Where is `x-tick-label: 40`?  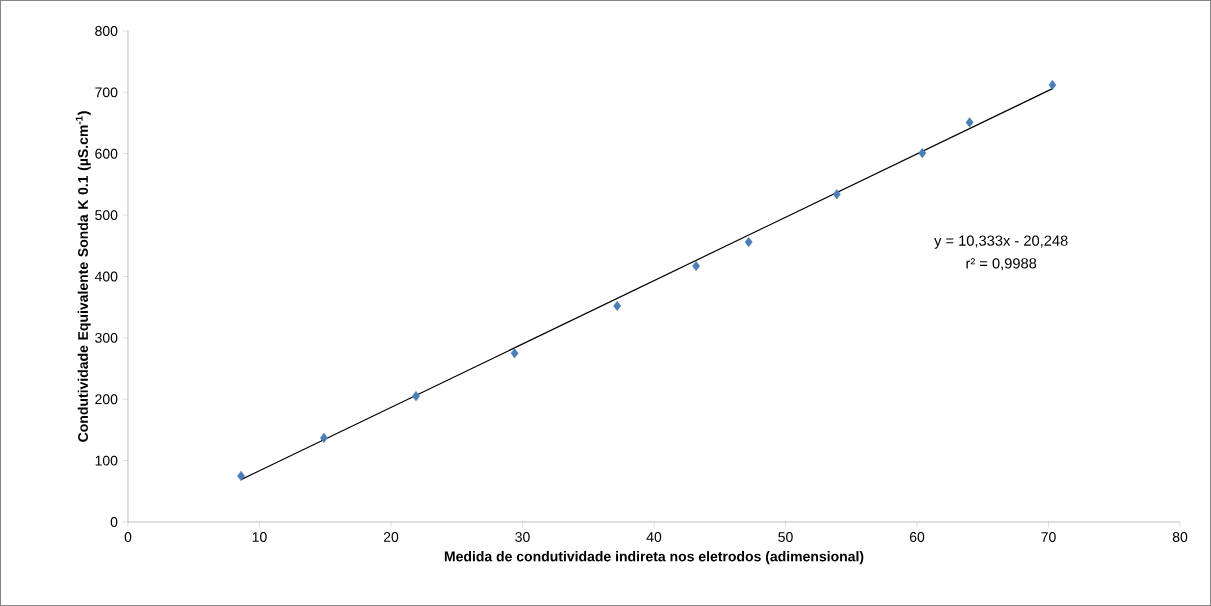
x-tick-label: 40 is located at coordinates (654, 537).